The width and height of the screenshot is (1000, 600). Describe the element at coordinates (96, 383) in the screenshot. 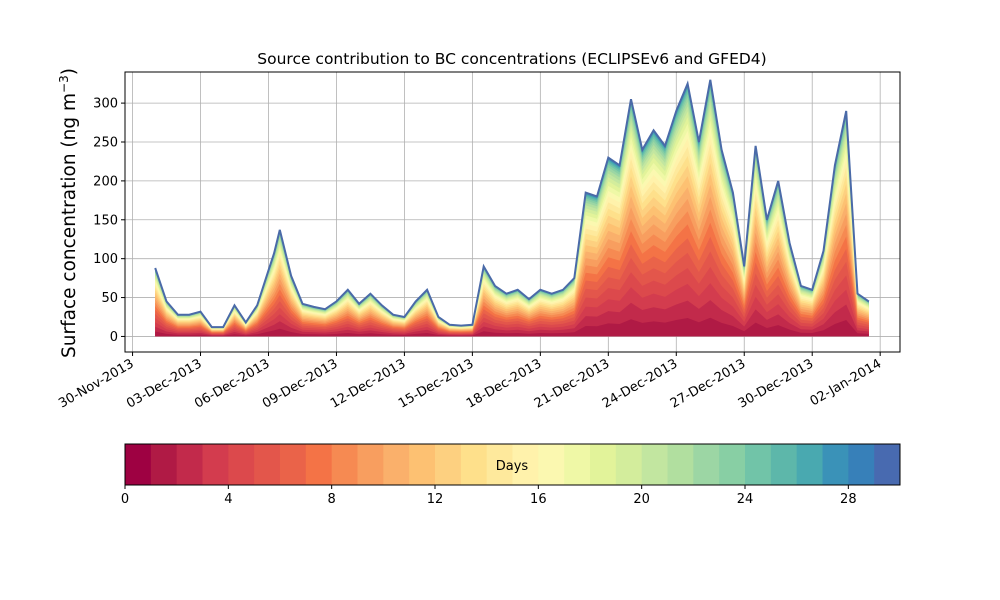

I see `x-tick-label: 30-Nov-2013` at that location.